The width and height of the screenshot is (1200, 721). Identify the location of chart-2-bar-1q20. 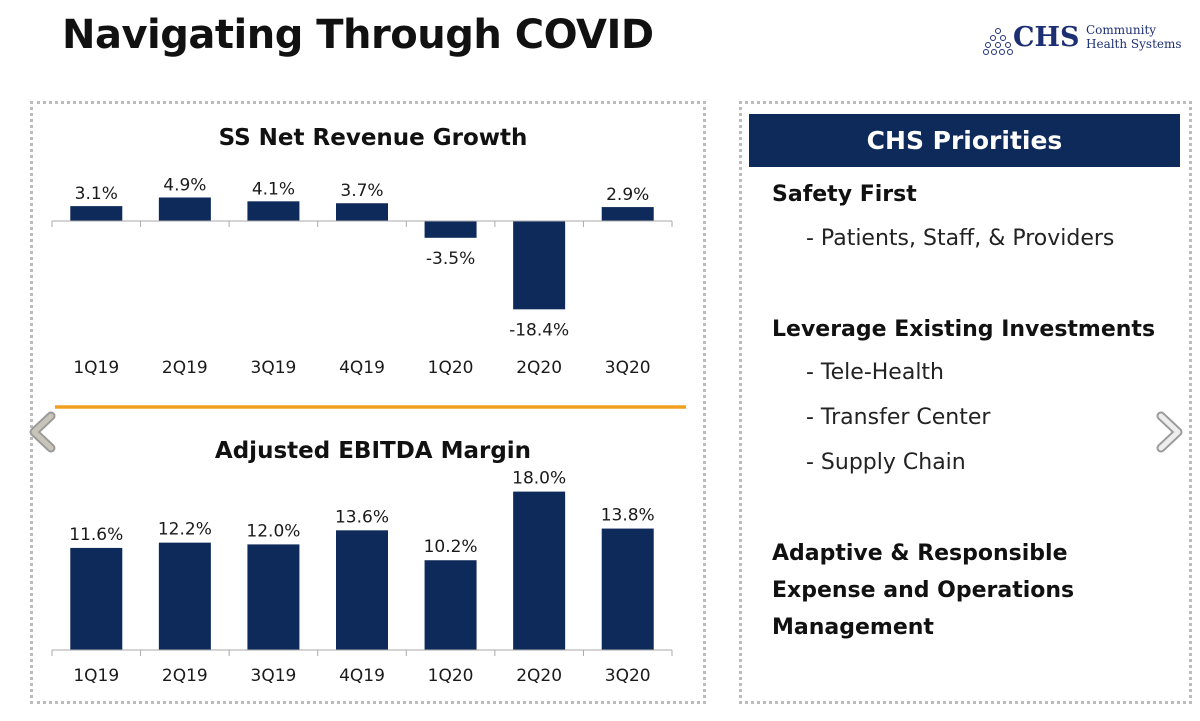
(450, 605).